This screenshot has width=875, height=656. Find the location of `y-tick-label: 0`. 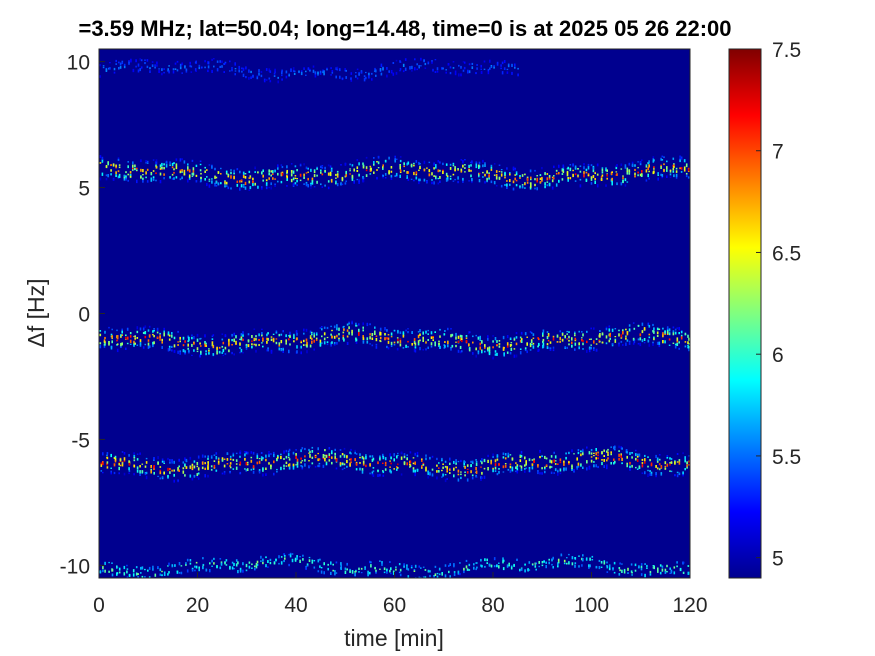

y-tick-label: 0 is located at coordinates (84, 315).